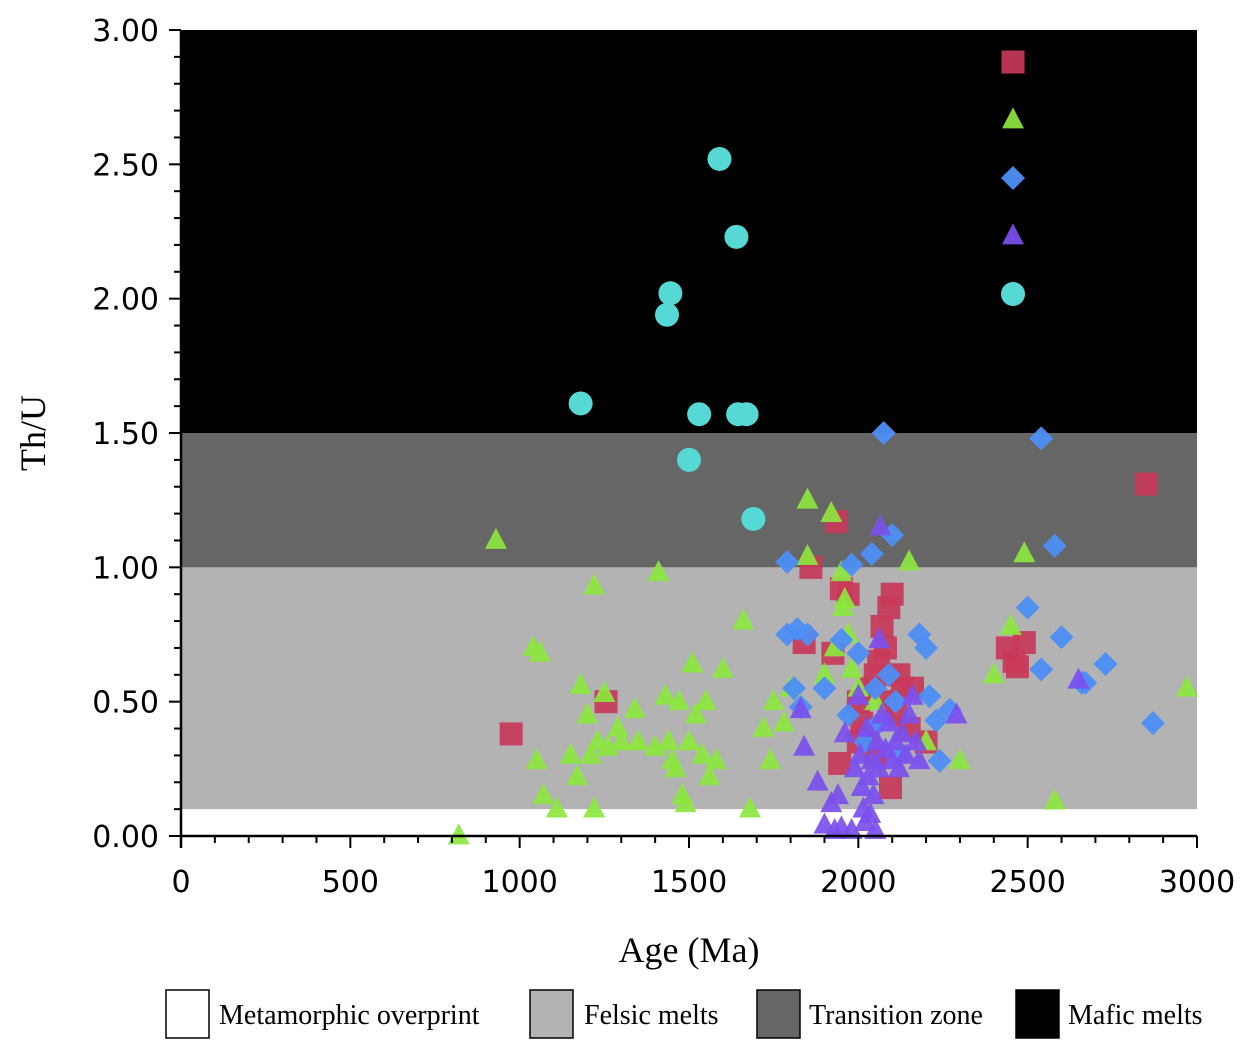 The height and width of the screenshot is (1044, 1249). Describe the element at coordinates (322, 1014) in the screenshot. I see `zone-legend-item: Metamorphic overprint` at that location.